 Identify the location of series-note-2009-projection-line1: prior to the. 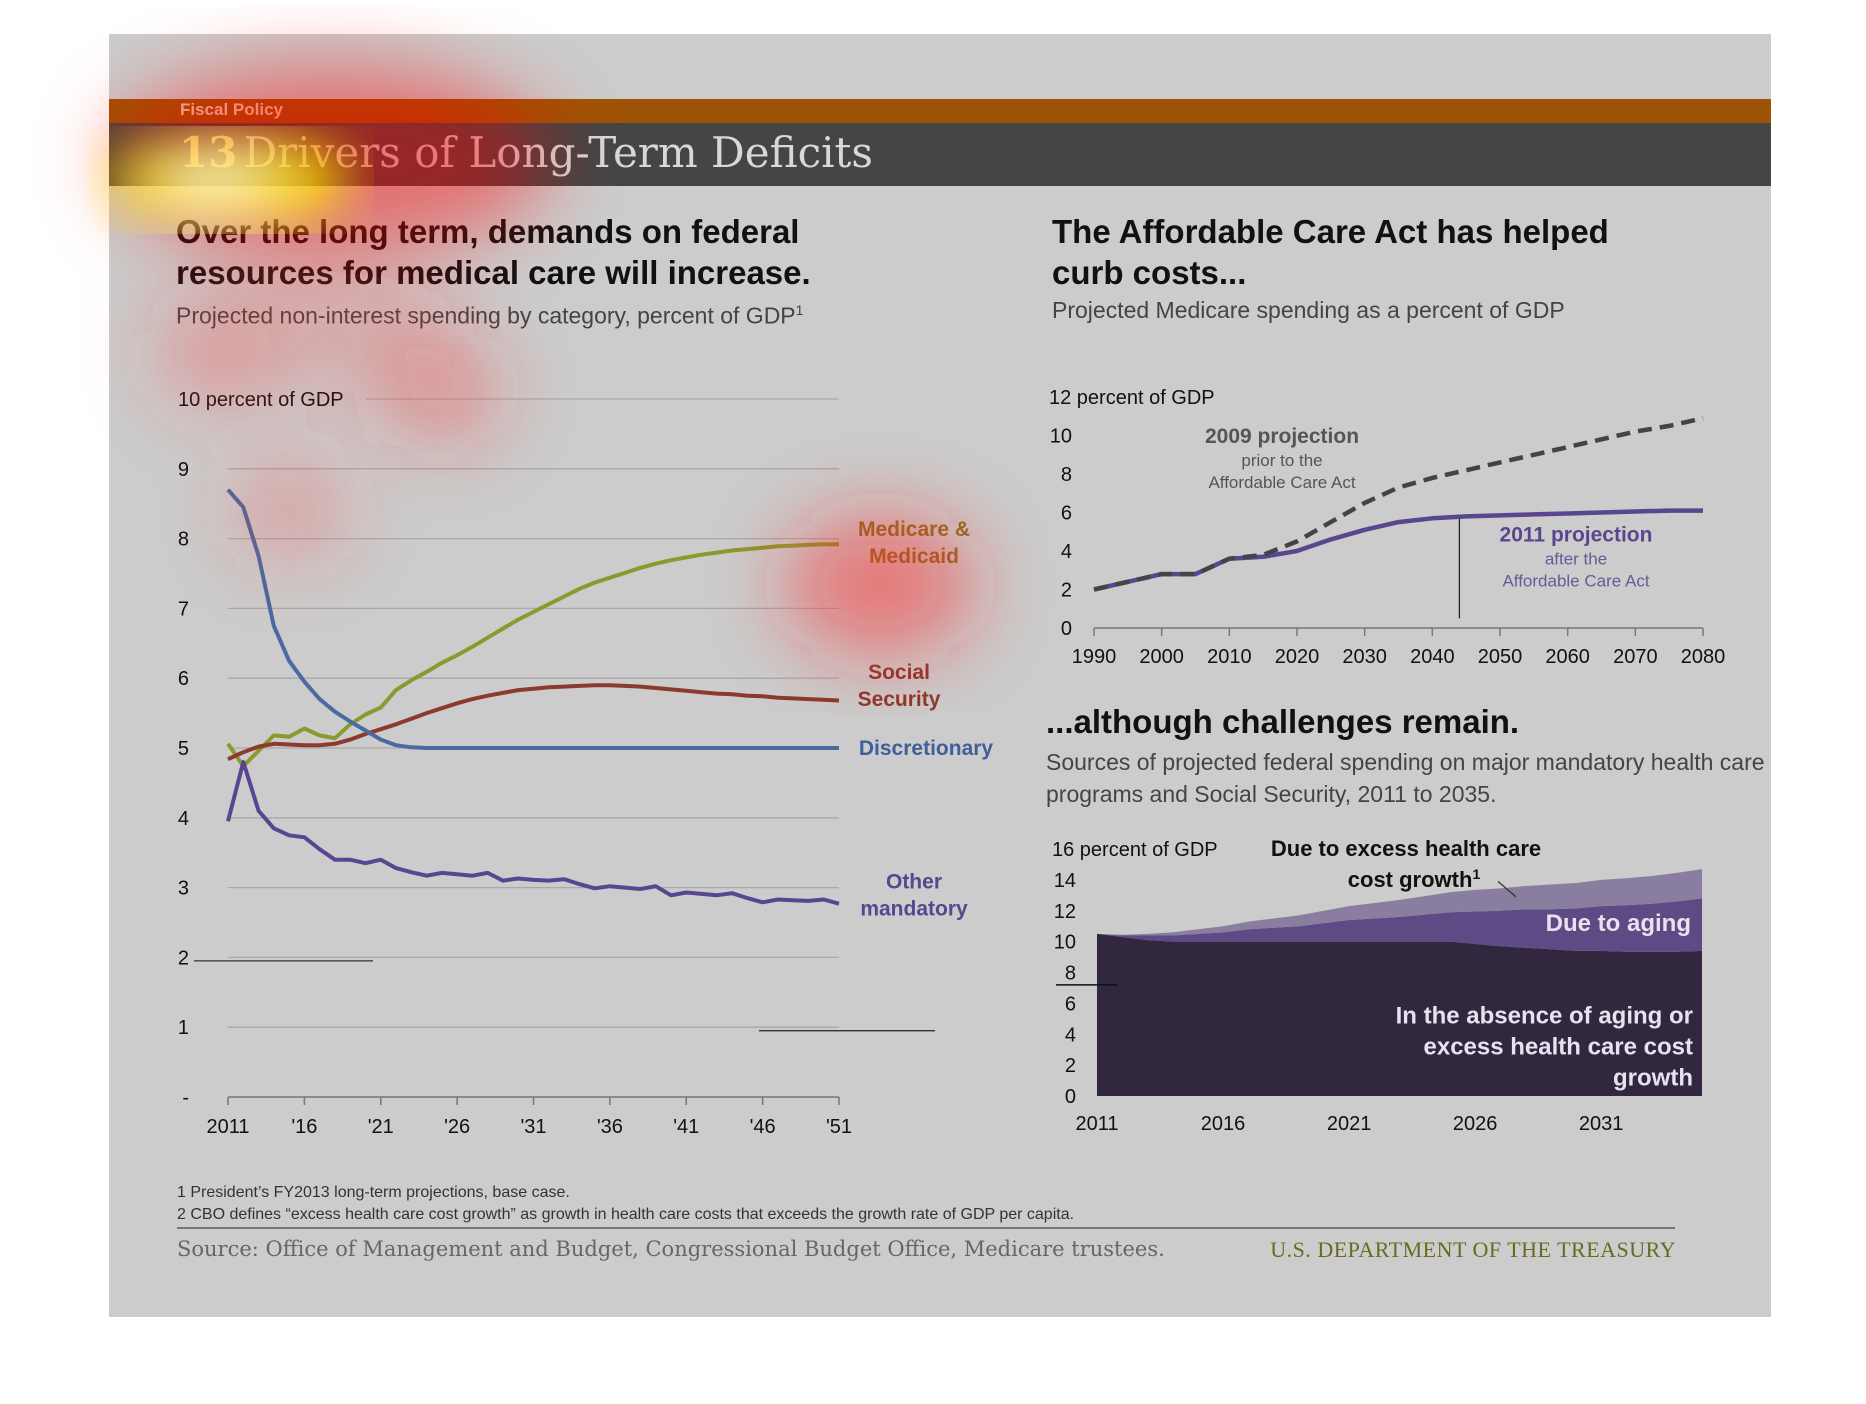
(1281, 460).